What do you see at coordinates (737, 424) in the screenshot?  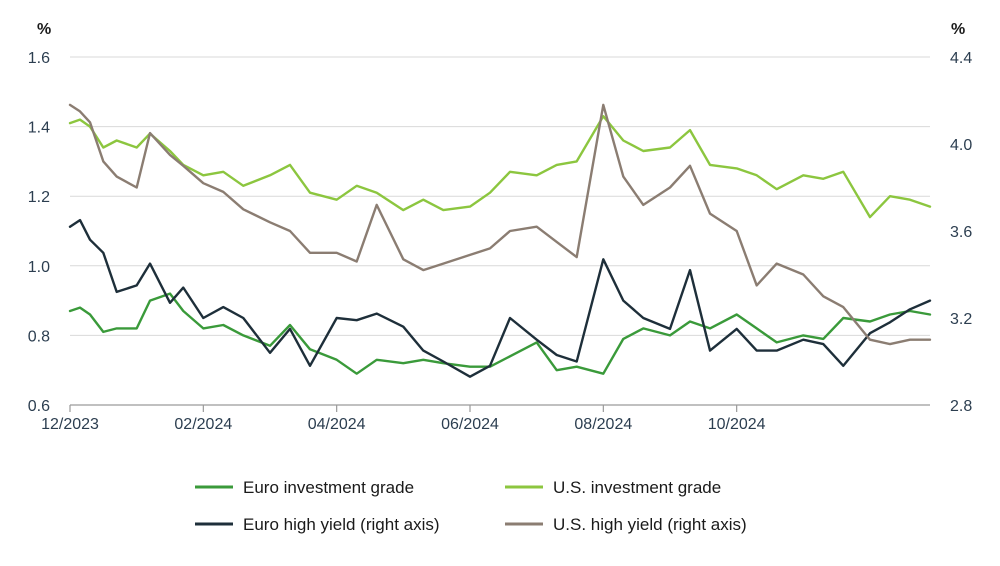 I see `x-tick-label: 10/2024` at bounding box center [737, 424].